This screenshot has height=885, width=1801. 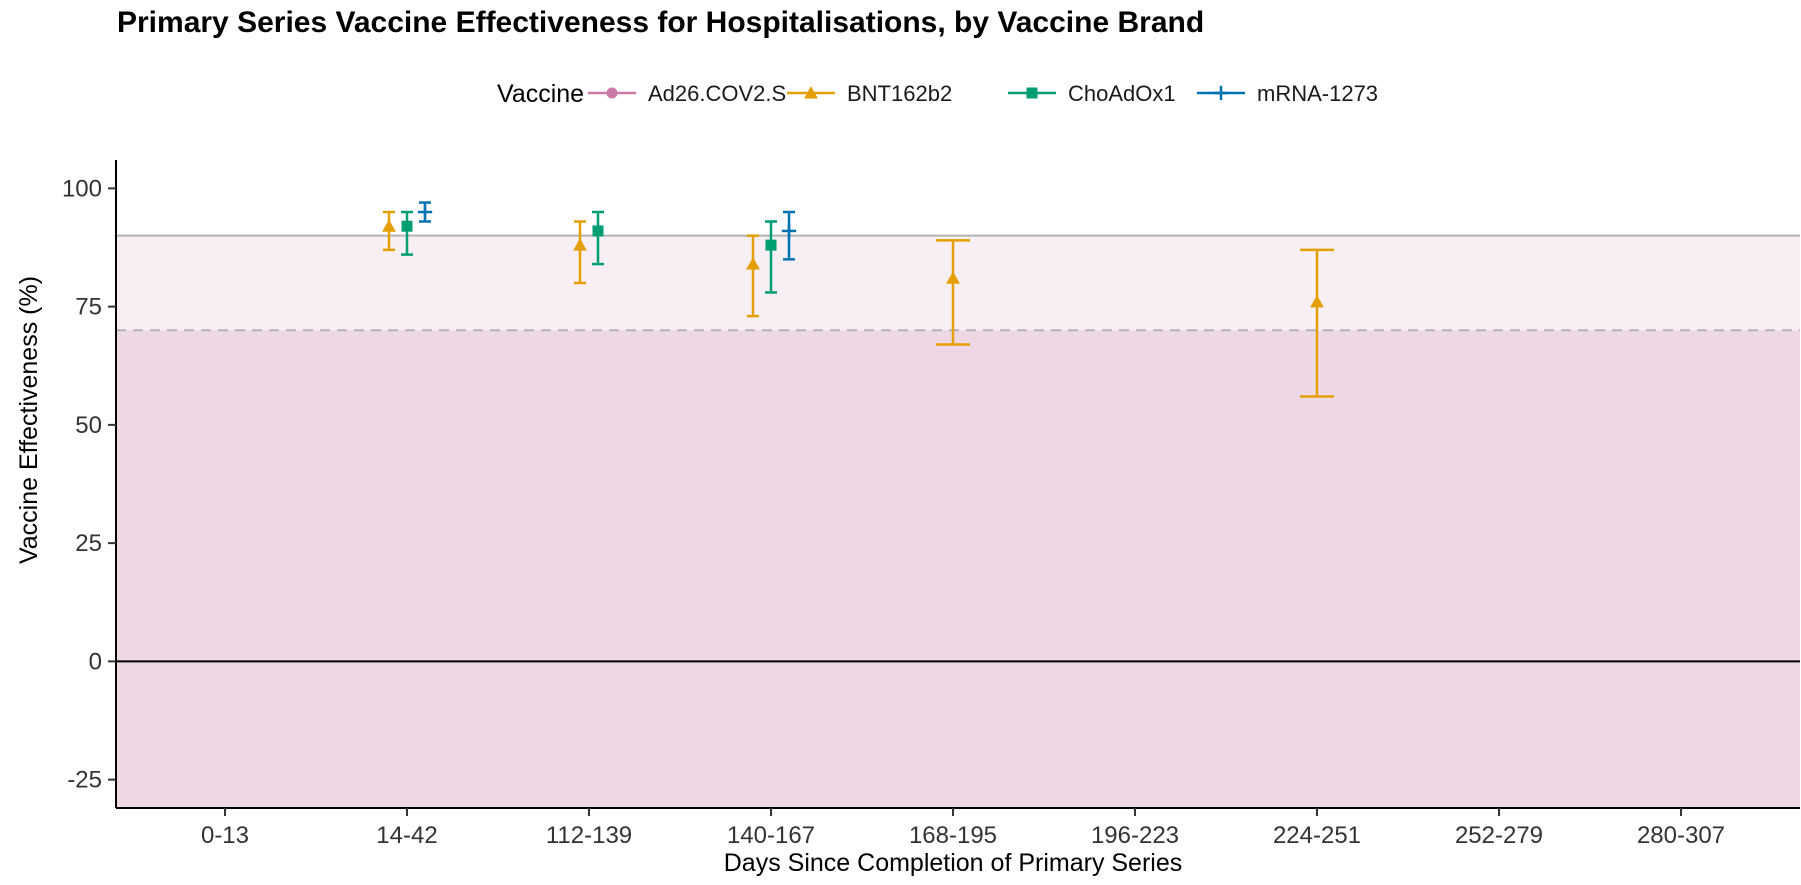 I want to click on x-tick-label: 280-307, so click(x=1681, y=835).